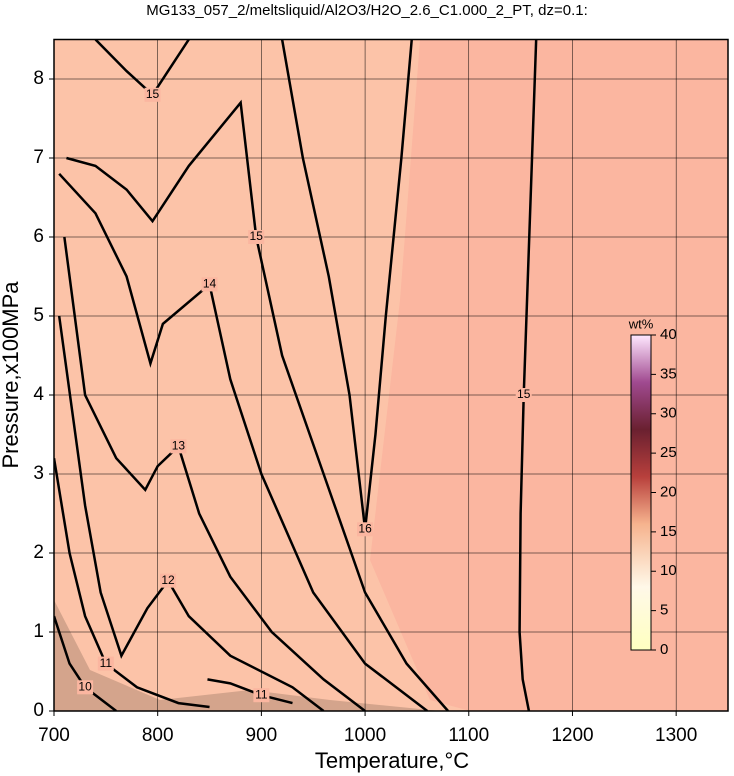 The width and height of the screenshot is (734, 776). What do you see at coordinates (38, 473) in the screenshot?
I see `y-tick-label: 3` at bounding box center [38, 473].